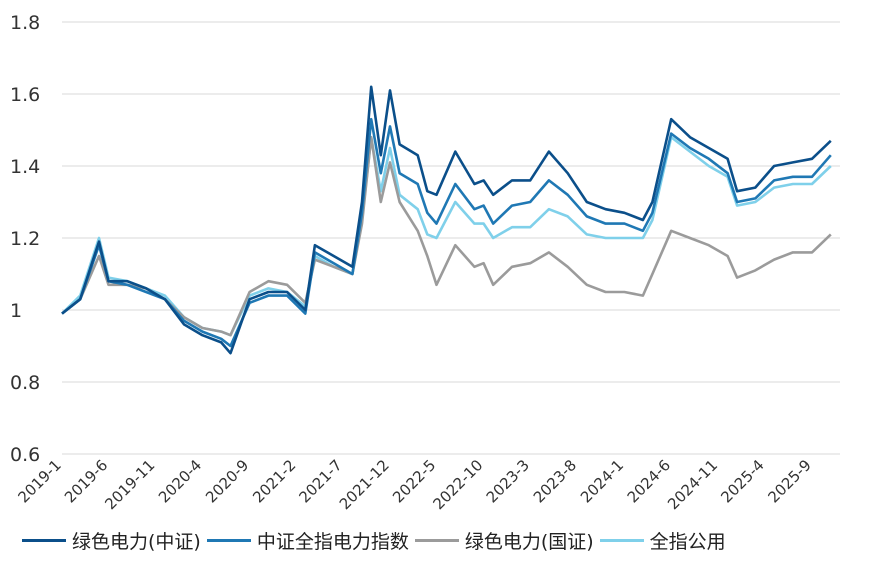 Image resolution: width=873 pixels, height=574 pixels. I want to click on legend-item-all-utilities: 全指公用, so click(662, 540).